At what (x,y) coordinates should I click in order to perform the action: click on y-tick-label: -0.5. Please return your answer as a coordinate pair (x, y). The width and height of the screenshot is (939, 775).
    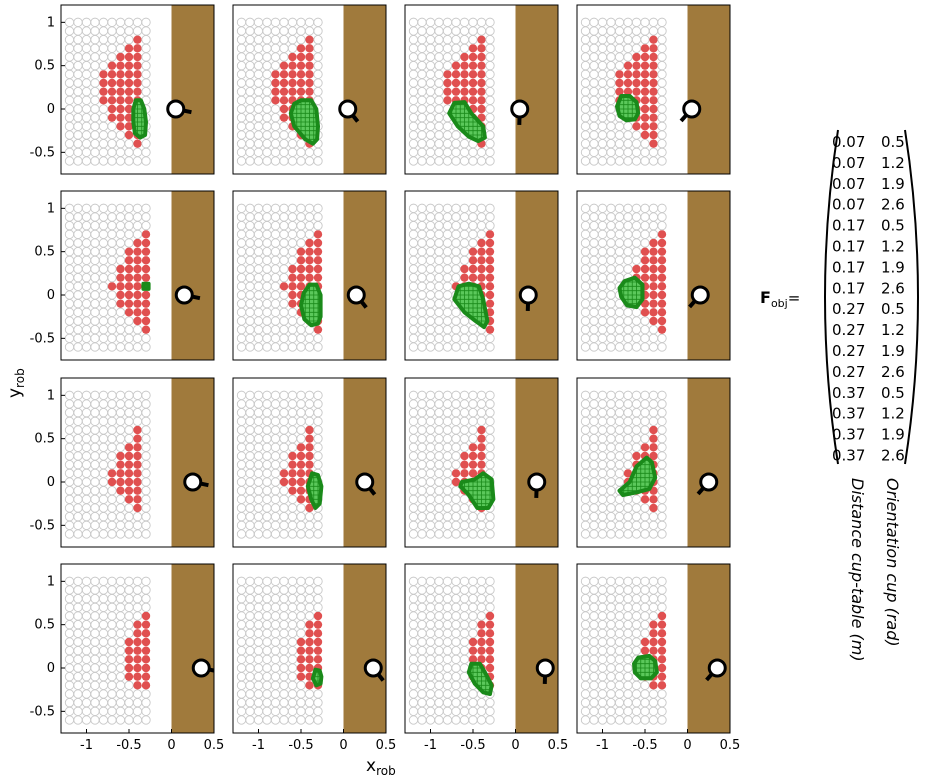
    Looking at the image, I should click on (42, 338).